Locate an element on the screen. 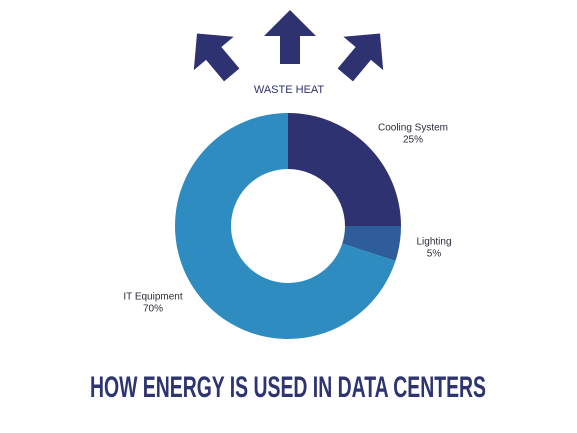 The height and width of the screenshot is (433, 577). waste-heat-arrows is located at coordinates (288, 46).